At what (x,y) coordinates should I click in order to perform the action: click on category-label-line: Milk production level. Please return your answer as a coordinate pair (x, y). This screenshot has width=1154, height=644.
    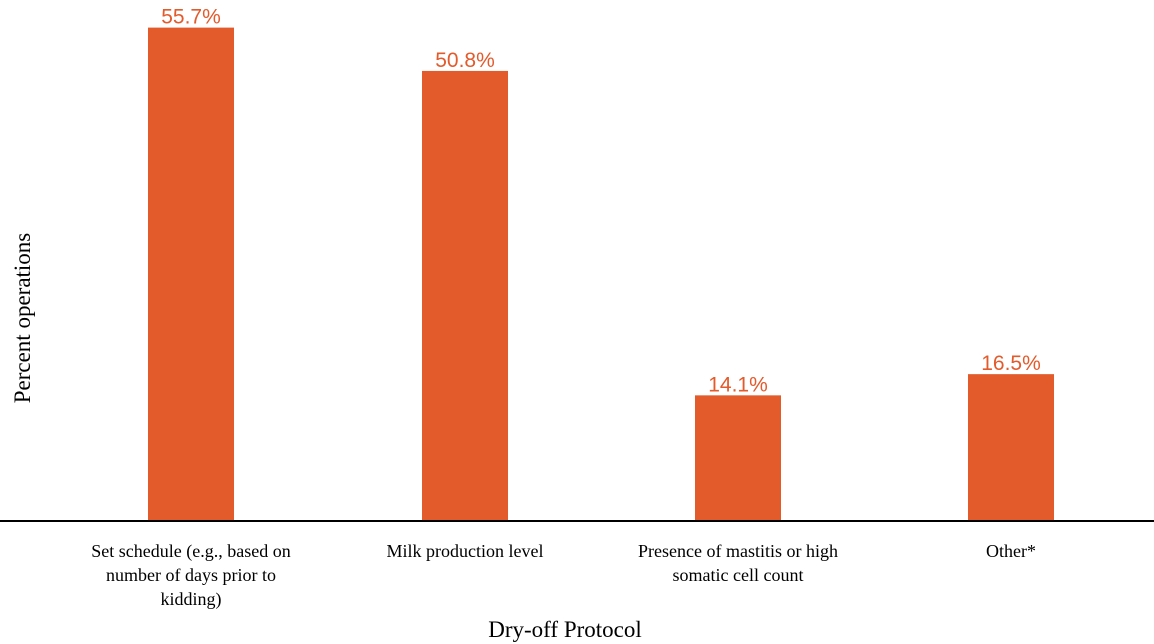
    Looking at the image, I should click on (465, 551).